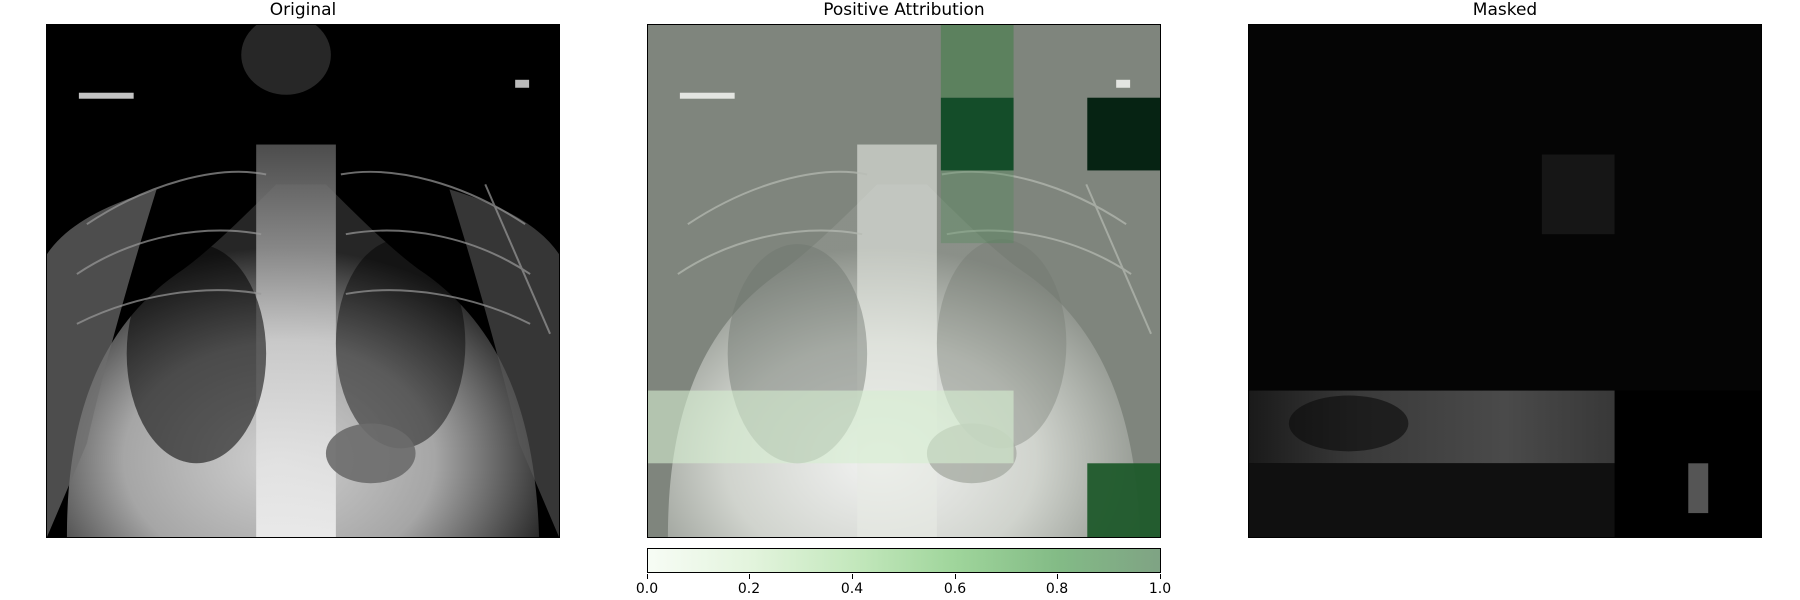 Image resolution: width=1800 pixels, height=600 pixels. I want to click on masked-title: Masked, so click(1505, 10).